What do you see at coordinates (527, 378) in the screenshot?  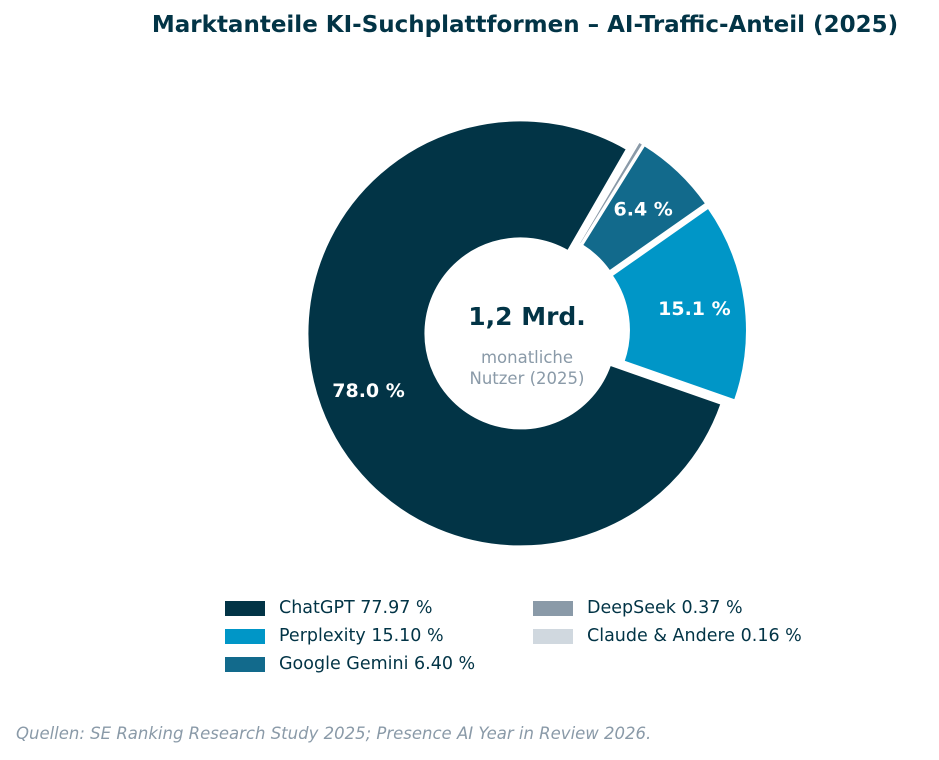 I see `center-label-line2: Nutzer (2025)` at bounding box center [527, 378].